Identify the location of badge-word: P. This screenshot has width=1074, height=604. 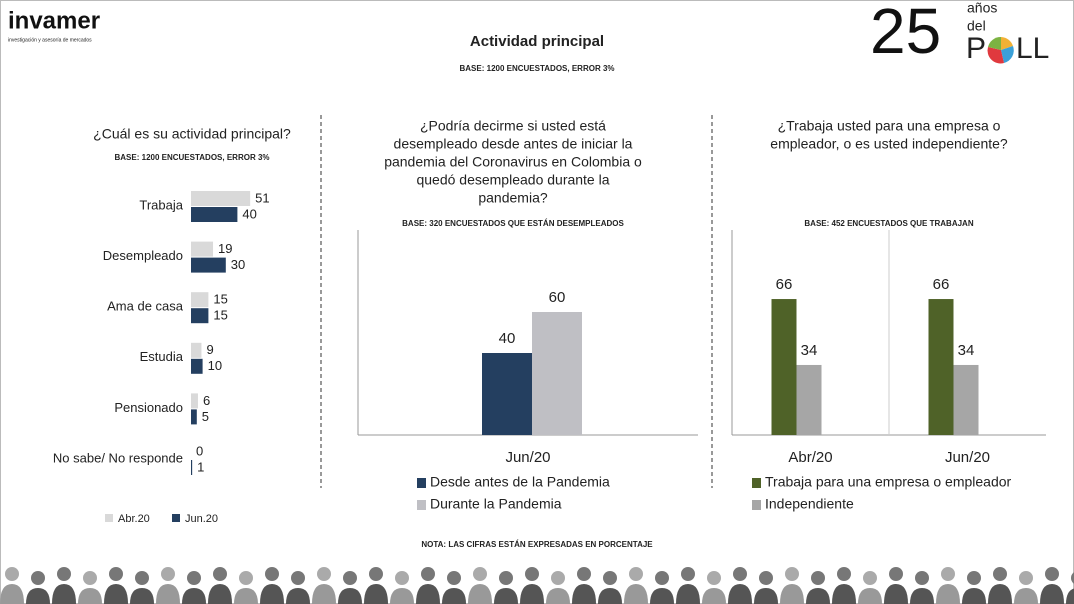
(976, 48).